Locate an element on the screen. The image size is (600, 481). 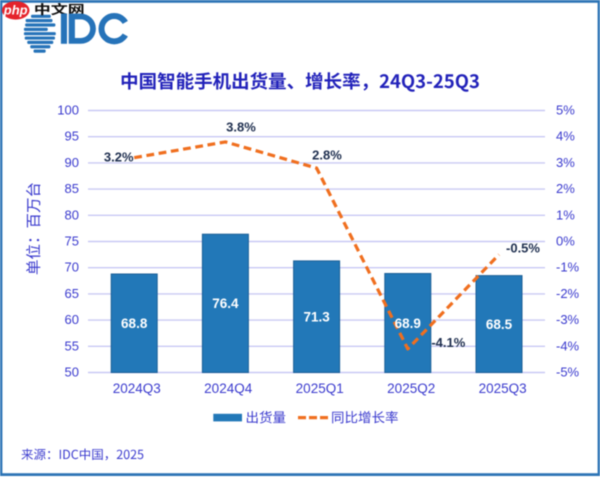
svg-text: 68.5 is located at coordinates (499, 324).